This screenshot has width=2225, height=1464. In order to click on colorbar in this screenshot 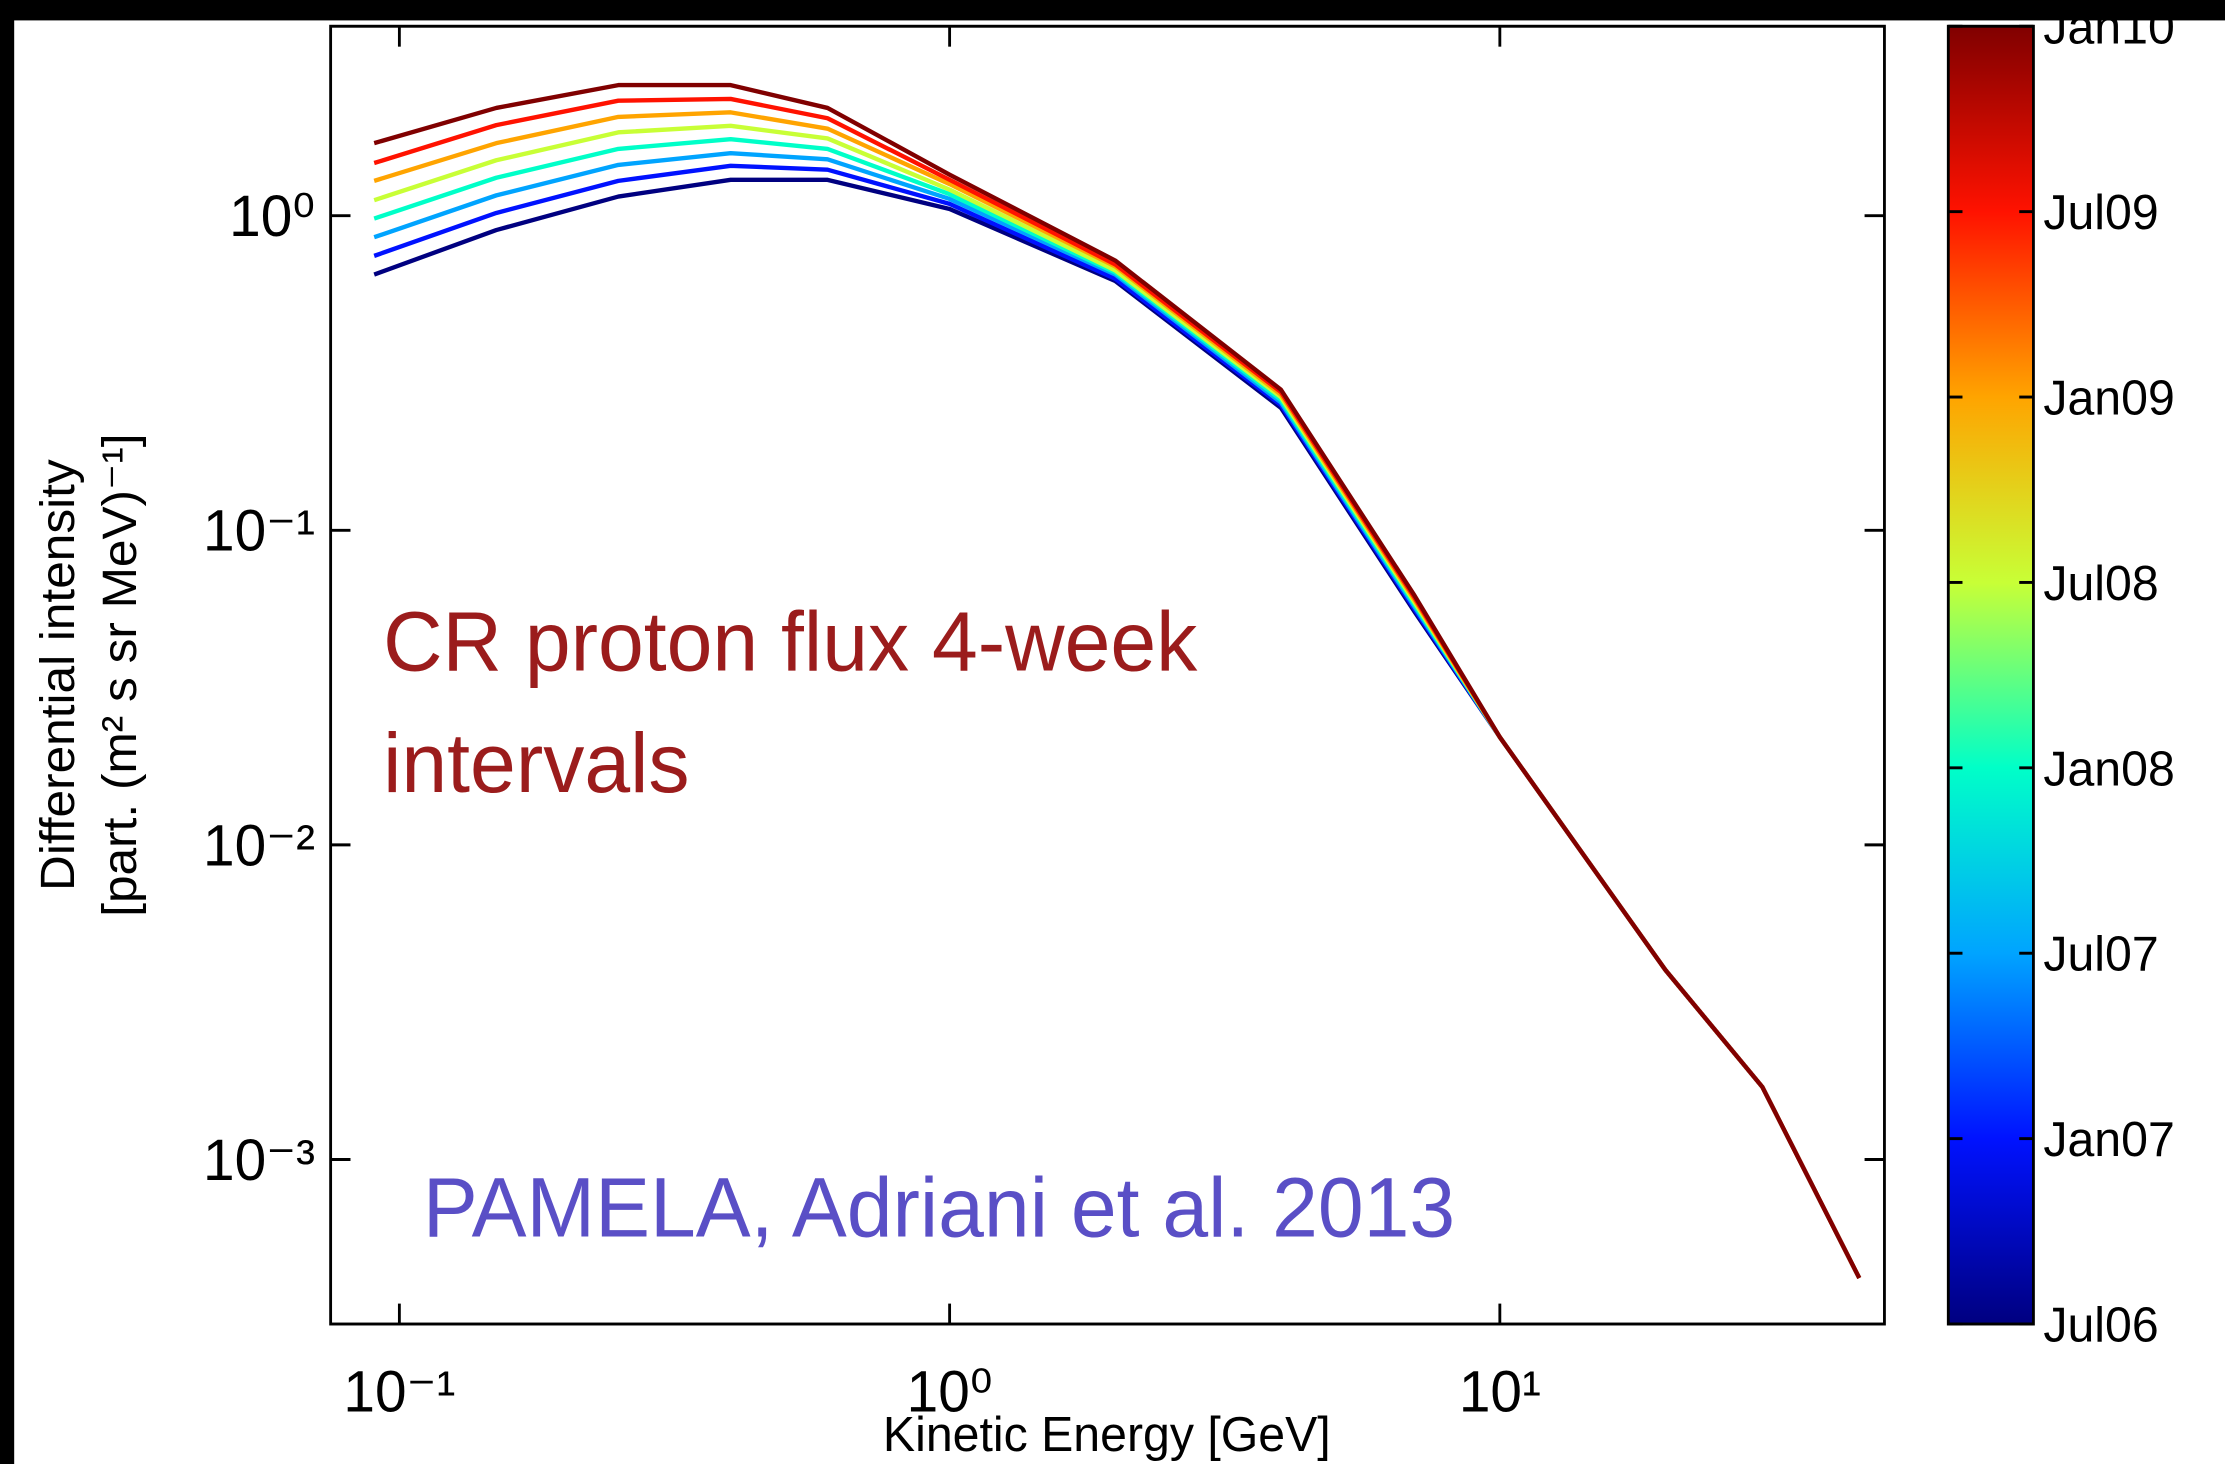, I will do `click(1990, 675)`.